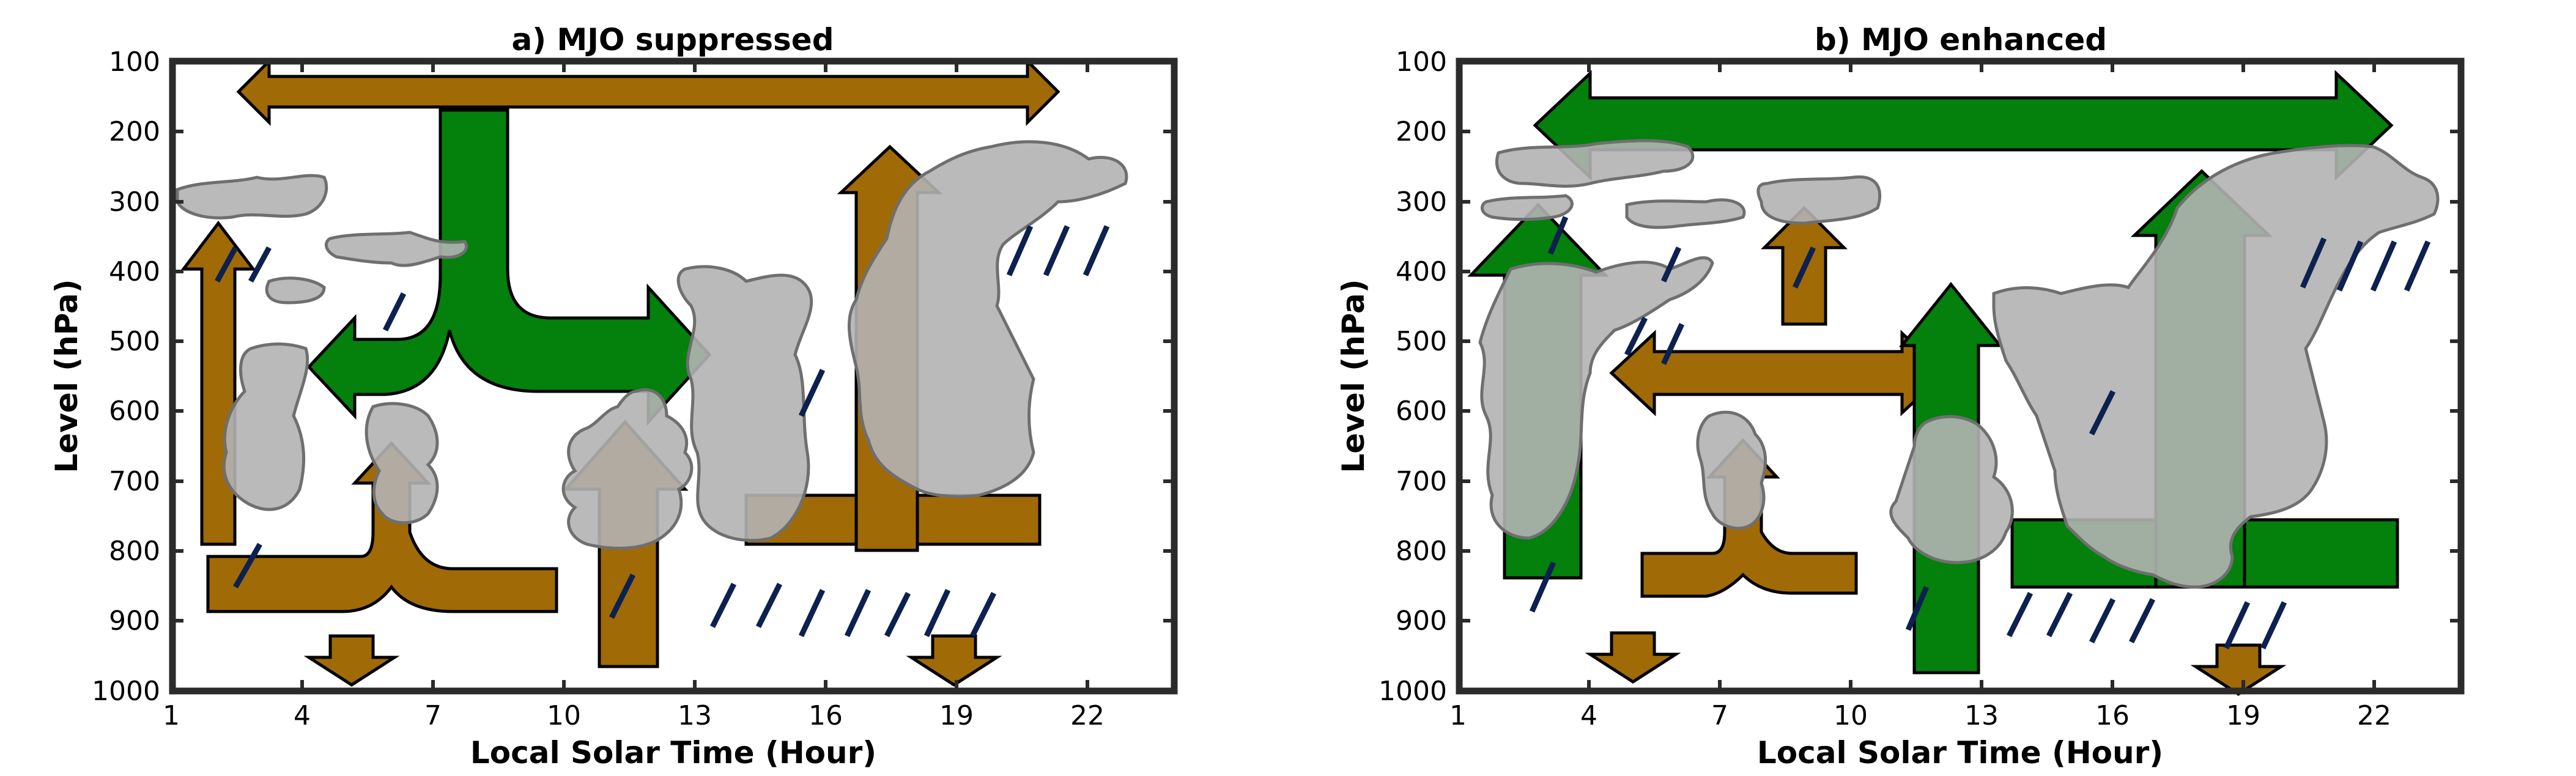 The image size is (2576, 776). I want to click on upper-level-outflow-arrow, so click(648, 92).